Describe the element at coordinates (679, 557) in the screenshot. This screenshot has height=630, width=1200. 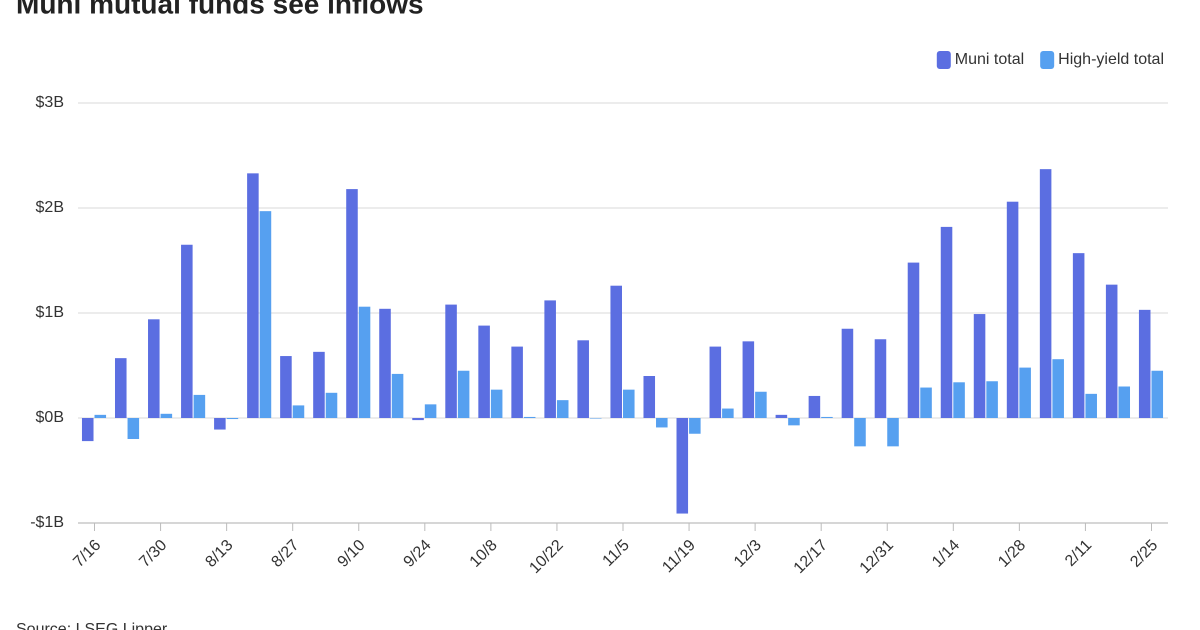
I see `x-tick-label: 11/19` at that location.